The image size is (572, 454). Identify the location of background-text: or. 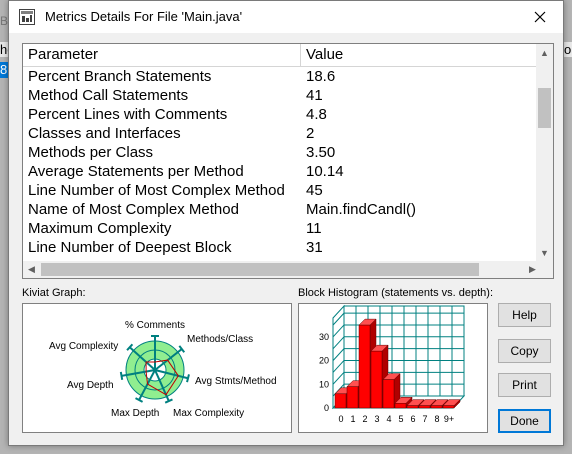
(568, 49).